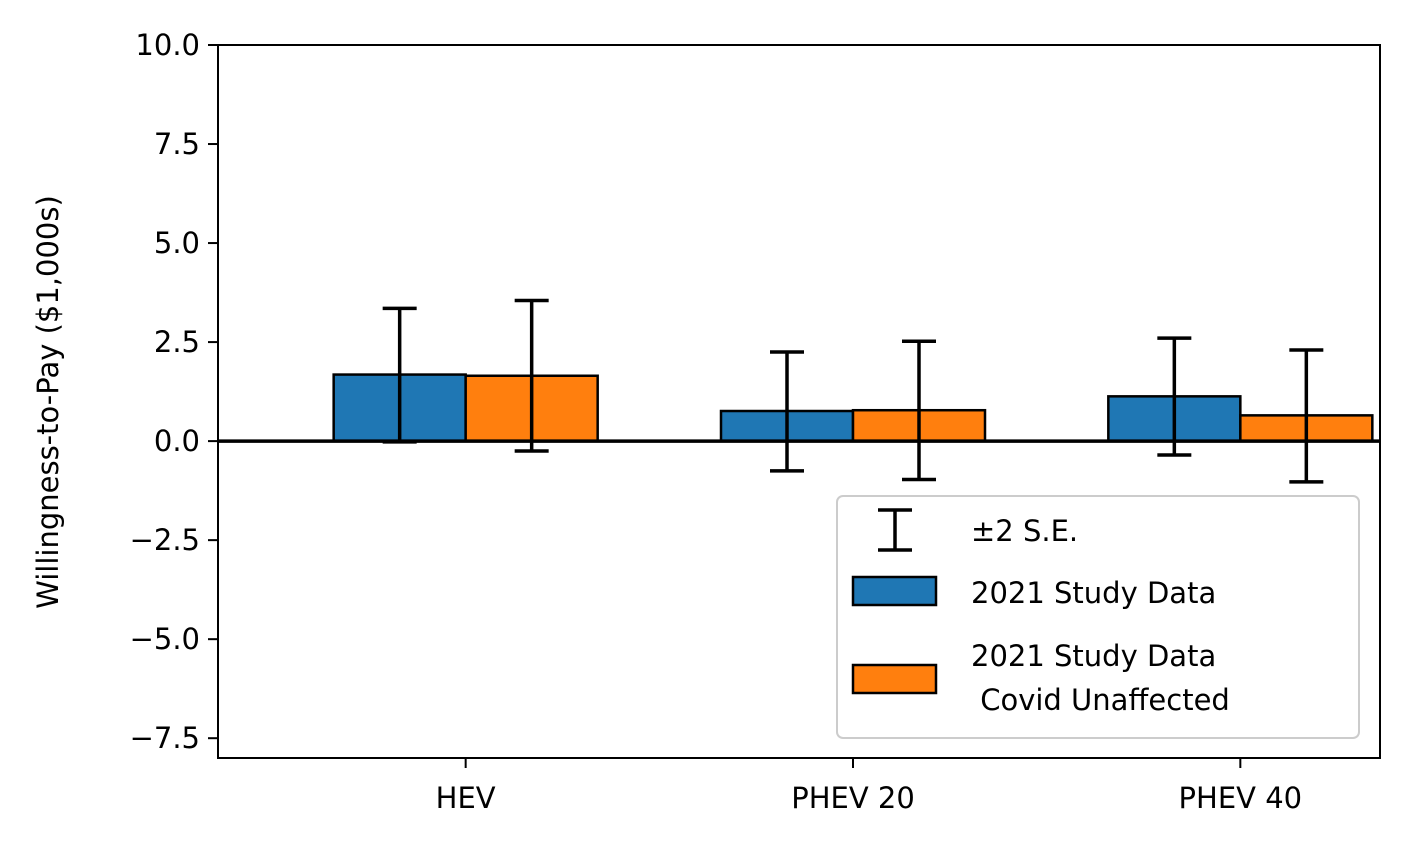 Image resolution: width=1409 pixels, height=858 pixels. What do you see at coordinates (1024, 531) in the screenshot?
I see `legend-label-se: ±2 S.E.` at bounding box center [1024, 531].